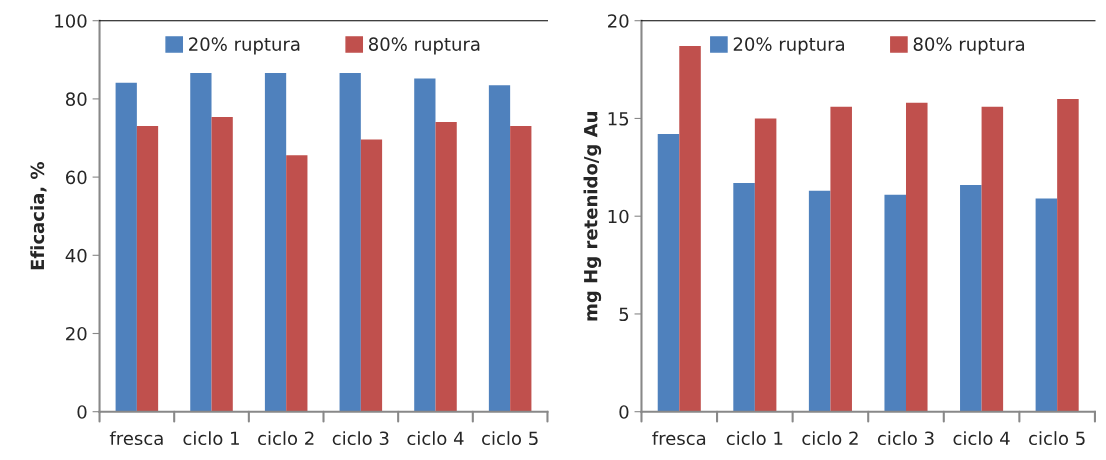 The image size is (1106, 460). Describe the element at coordinates (76, 255) in the screenshot. I see `y-tick-label: 40` at that location.